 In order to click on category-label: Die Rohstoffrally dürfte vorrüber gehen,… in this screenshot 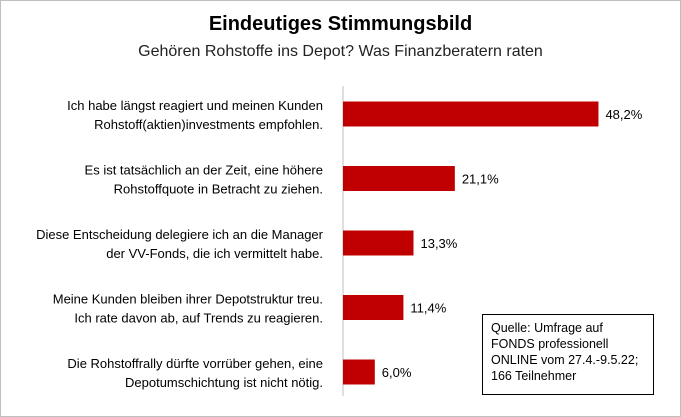, I will do `click(195, 363)`.